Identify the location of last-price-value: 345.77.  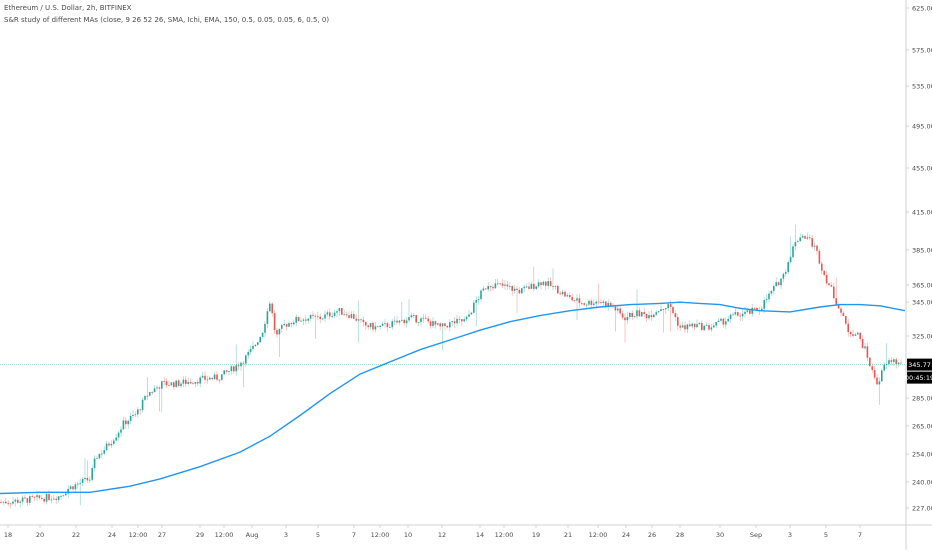
(919, 365).